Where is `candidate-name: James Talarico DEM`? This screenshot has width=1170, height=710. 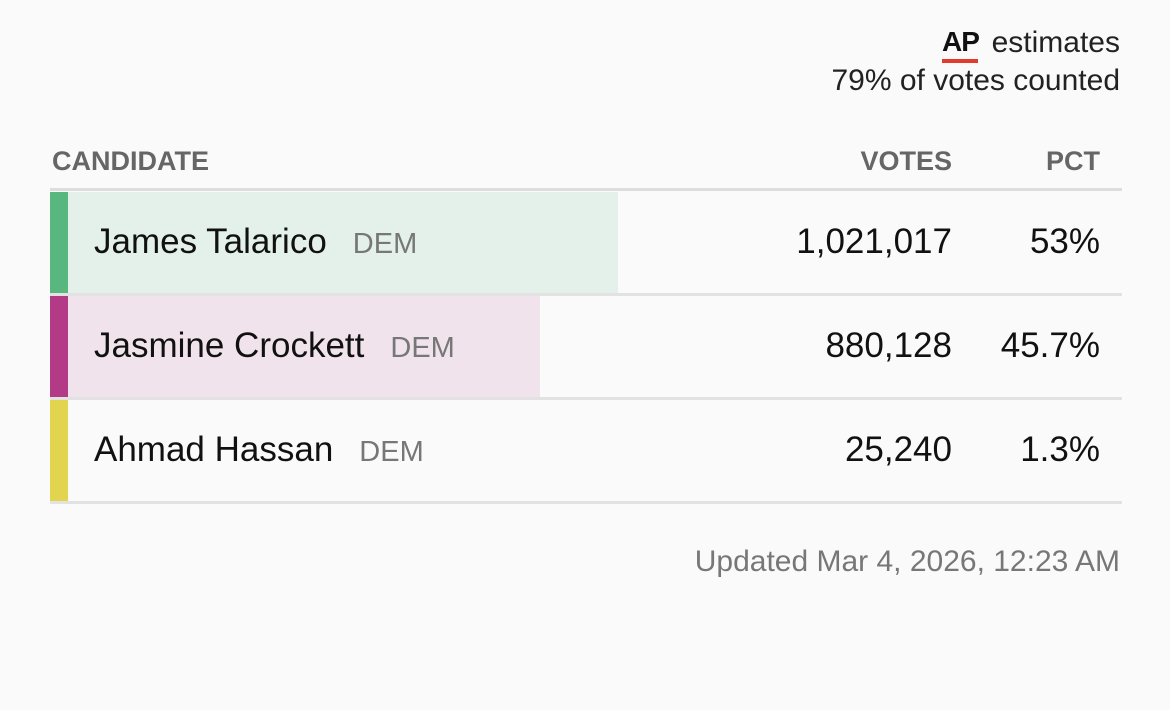
candidate-name: James Talarico DEM is located at coordinates (255, 242).